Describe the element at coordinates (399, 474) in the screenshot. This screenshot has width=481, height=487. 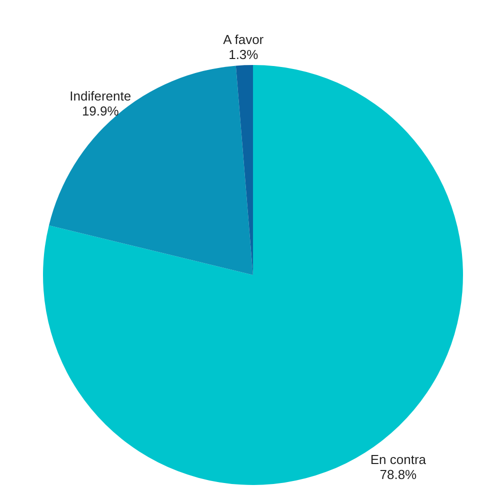
I see `data-label: 78.8%` at that location.